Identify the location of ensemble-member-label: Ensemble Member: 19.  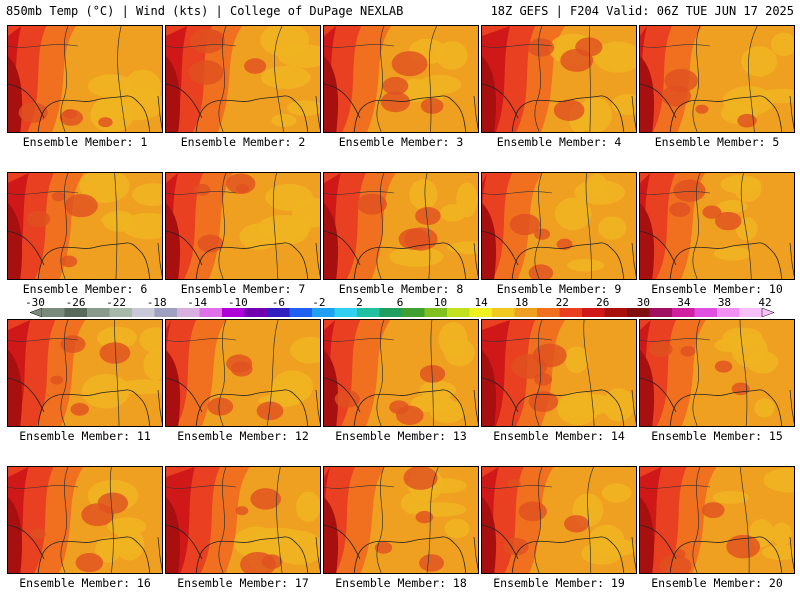
(559, 583).